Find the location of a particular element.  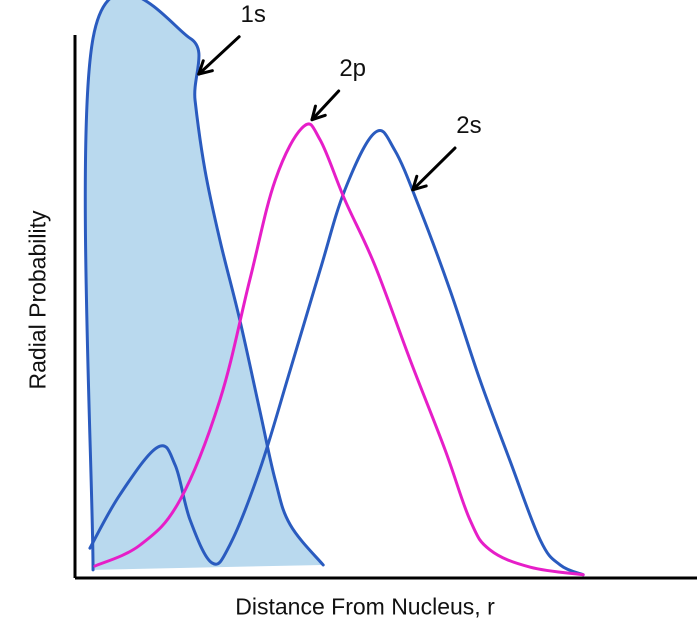

annotation-label-1s: 1s is located at coordinates (253, 14).